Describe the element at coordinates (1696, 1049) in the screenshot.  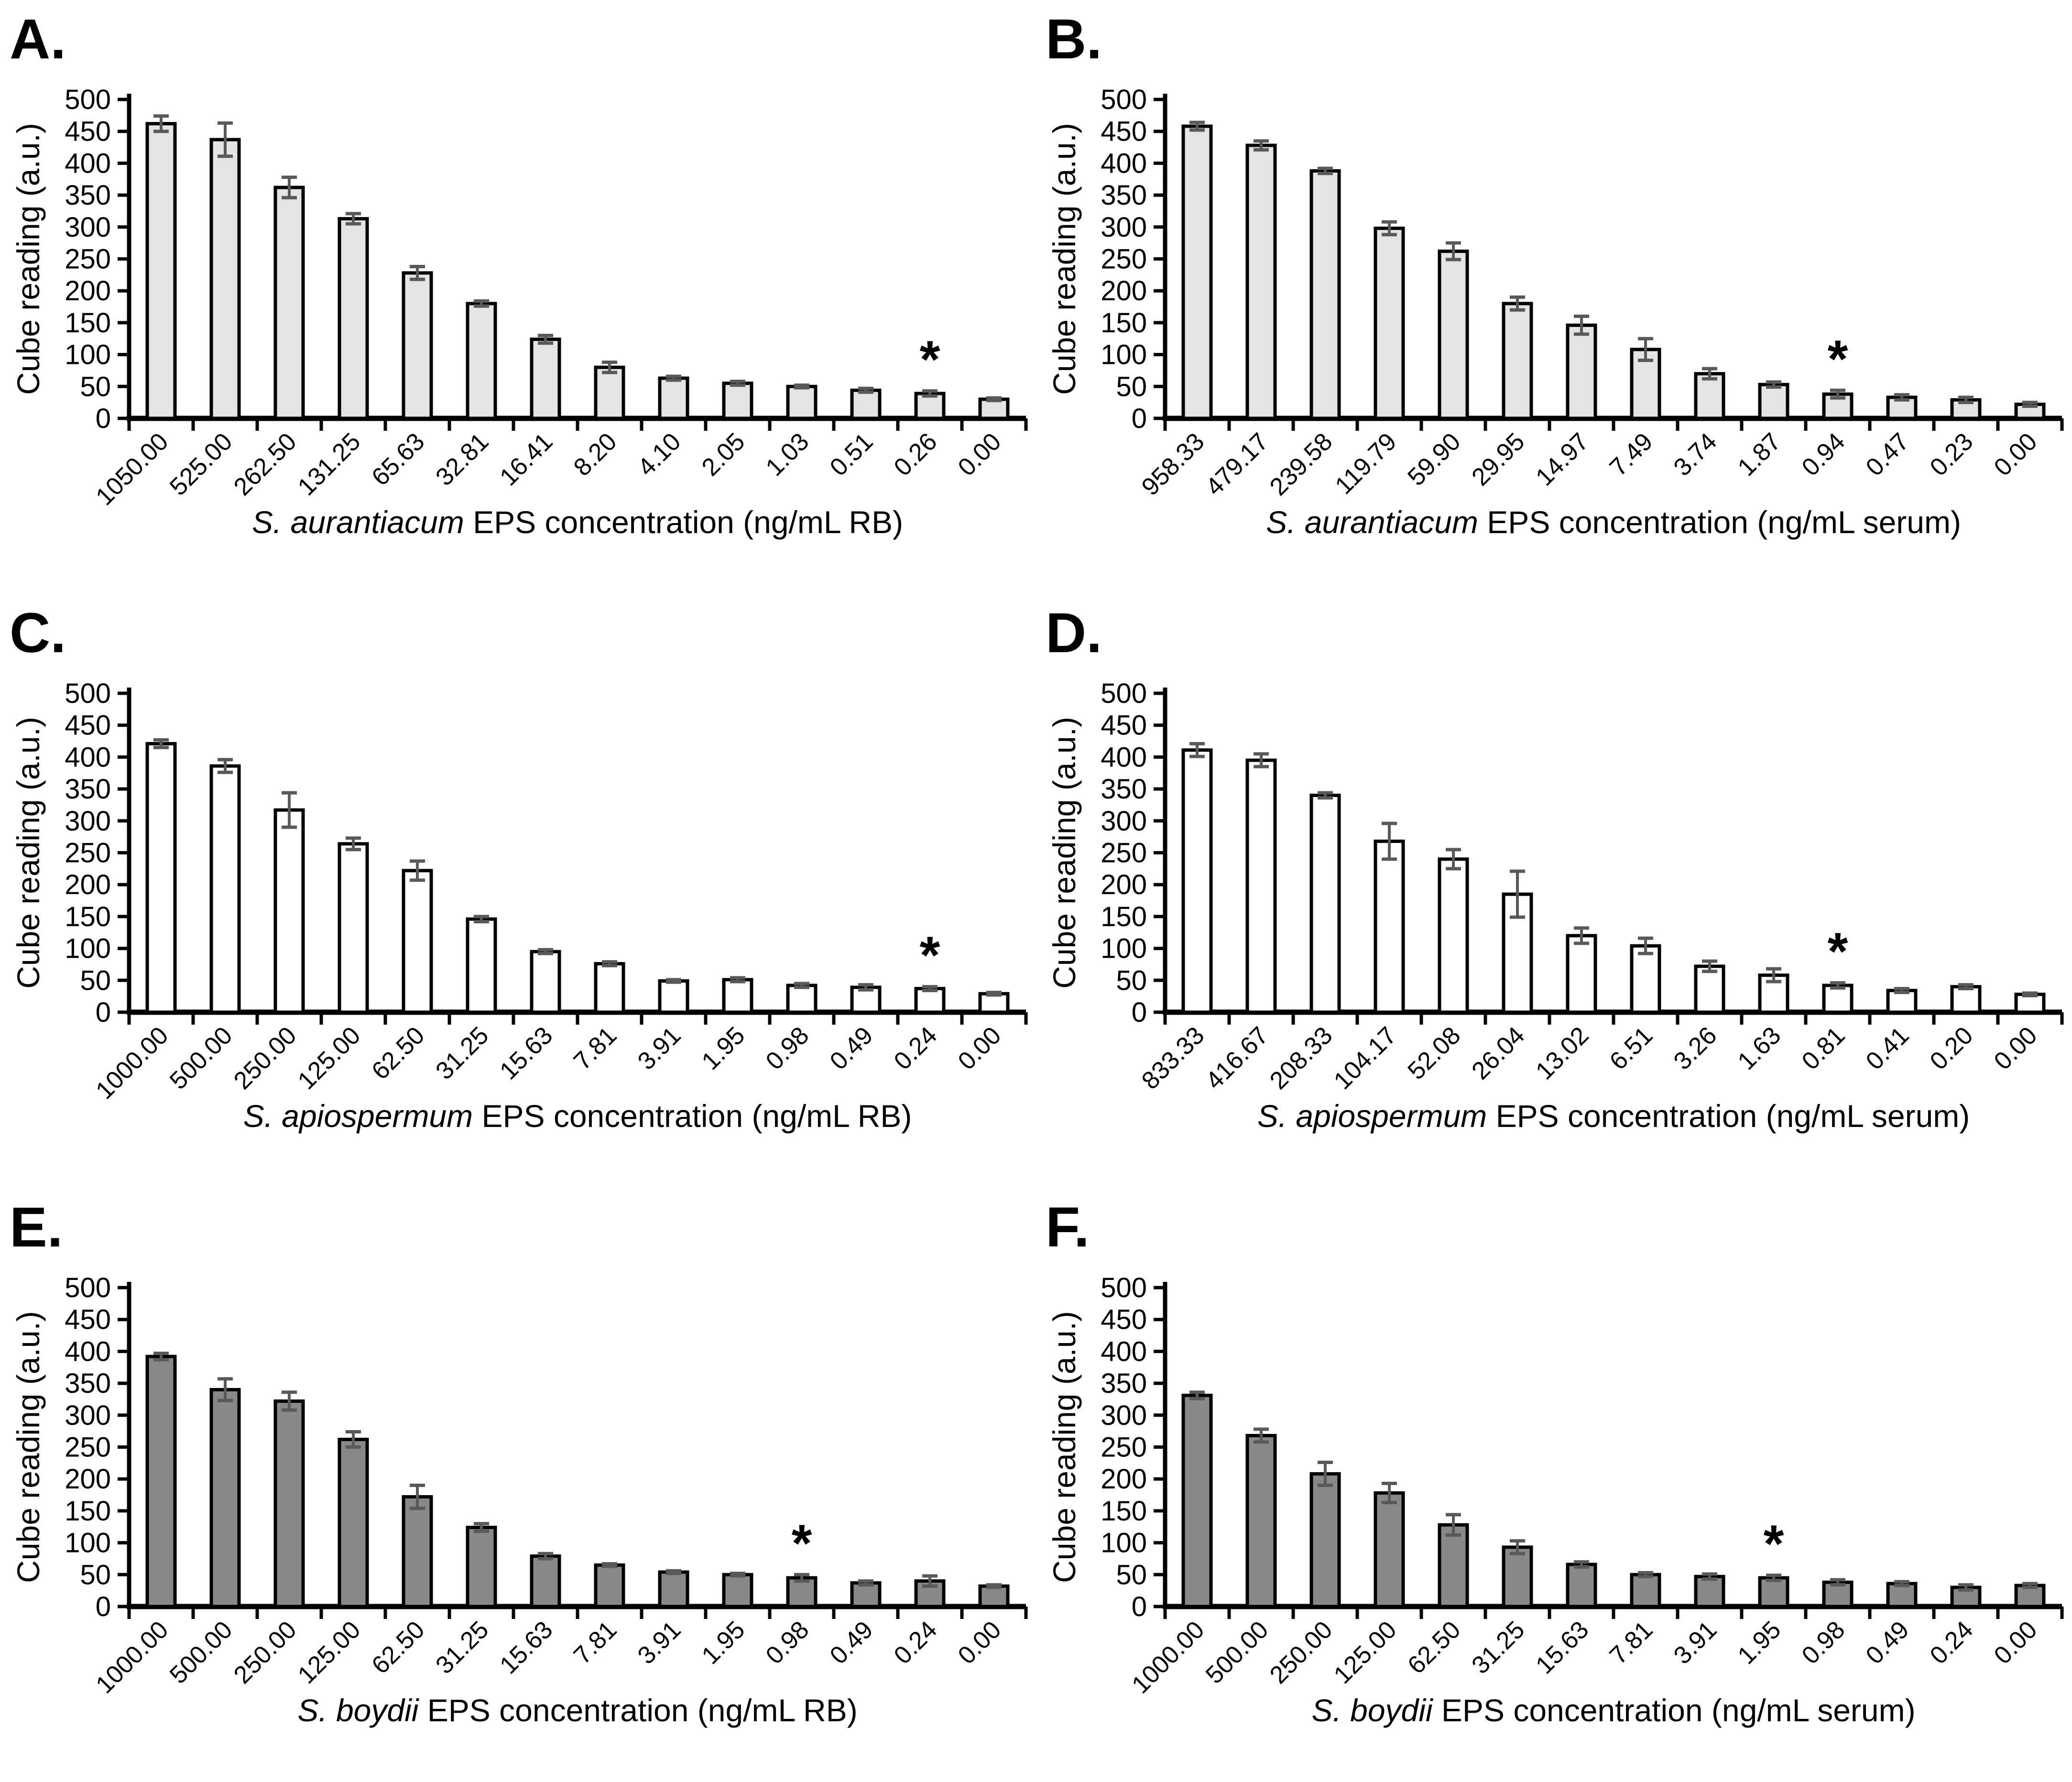
I see `x-tick-label: 3.26` at that location.